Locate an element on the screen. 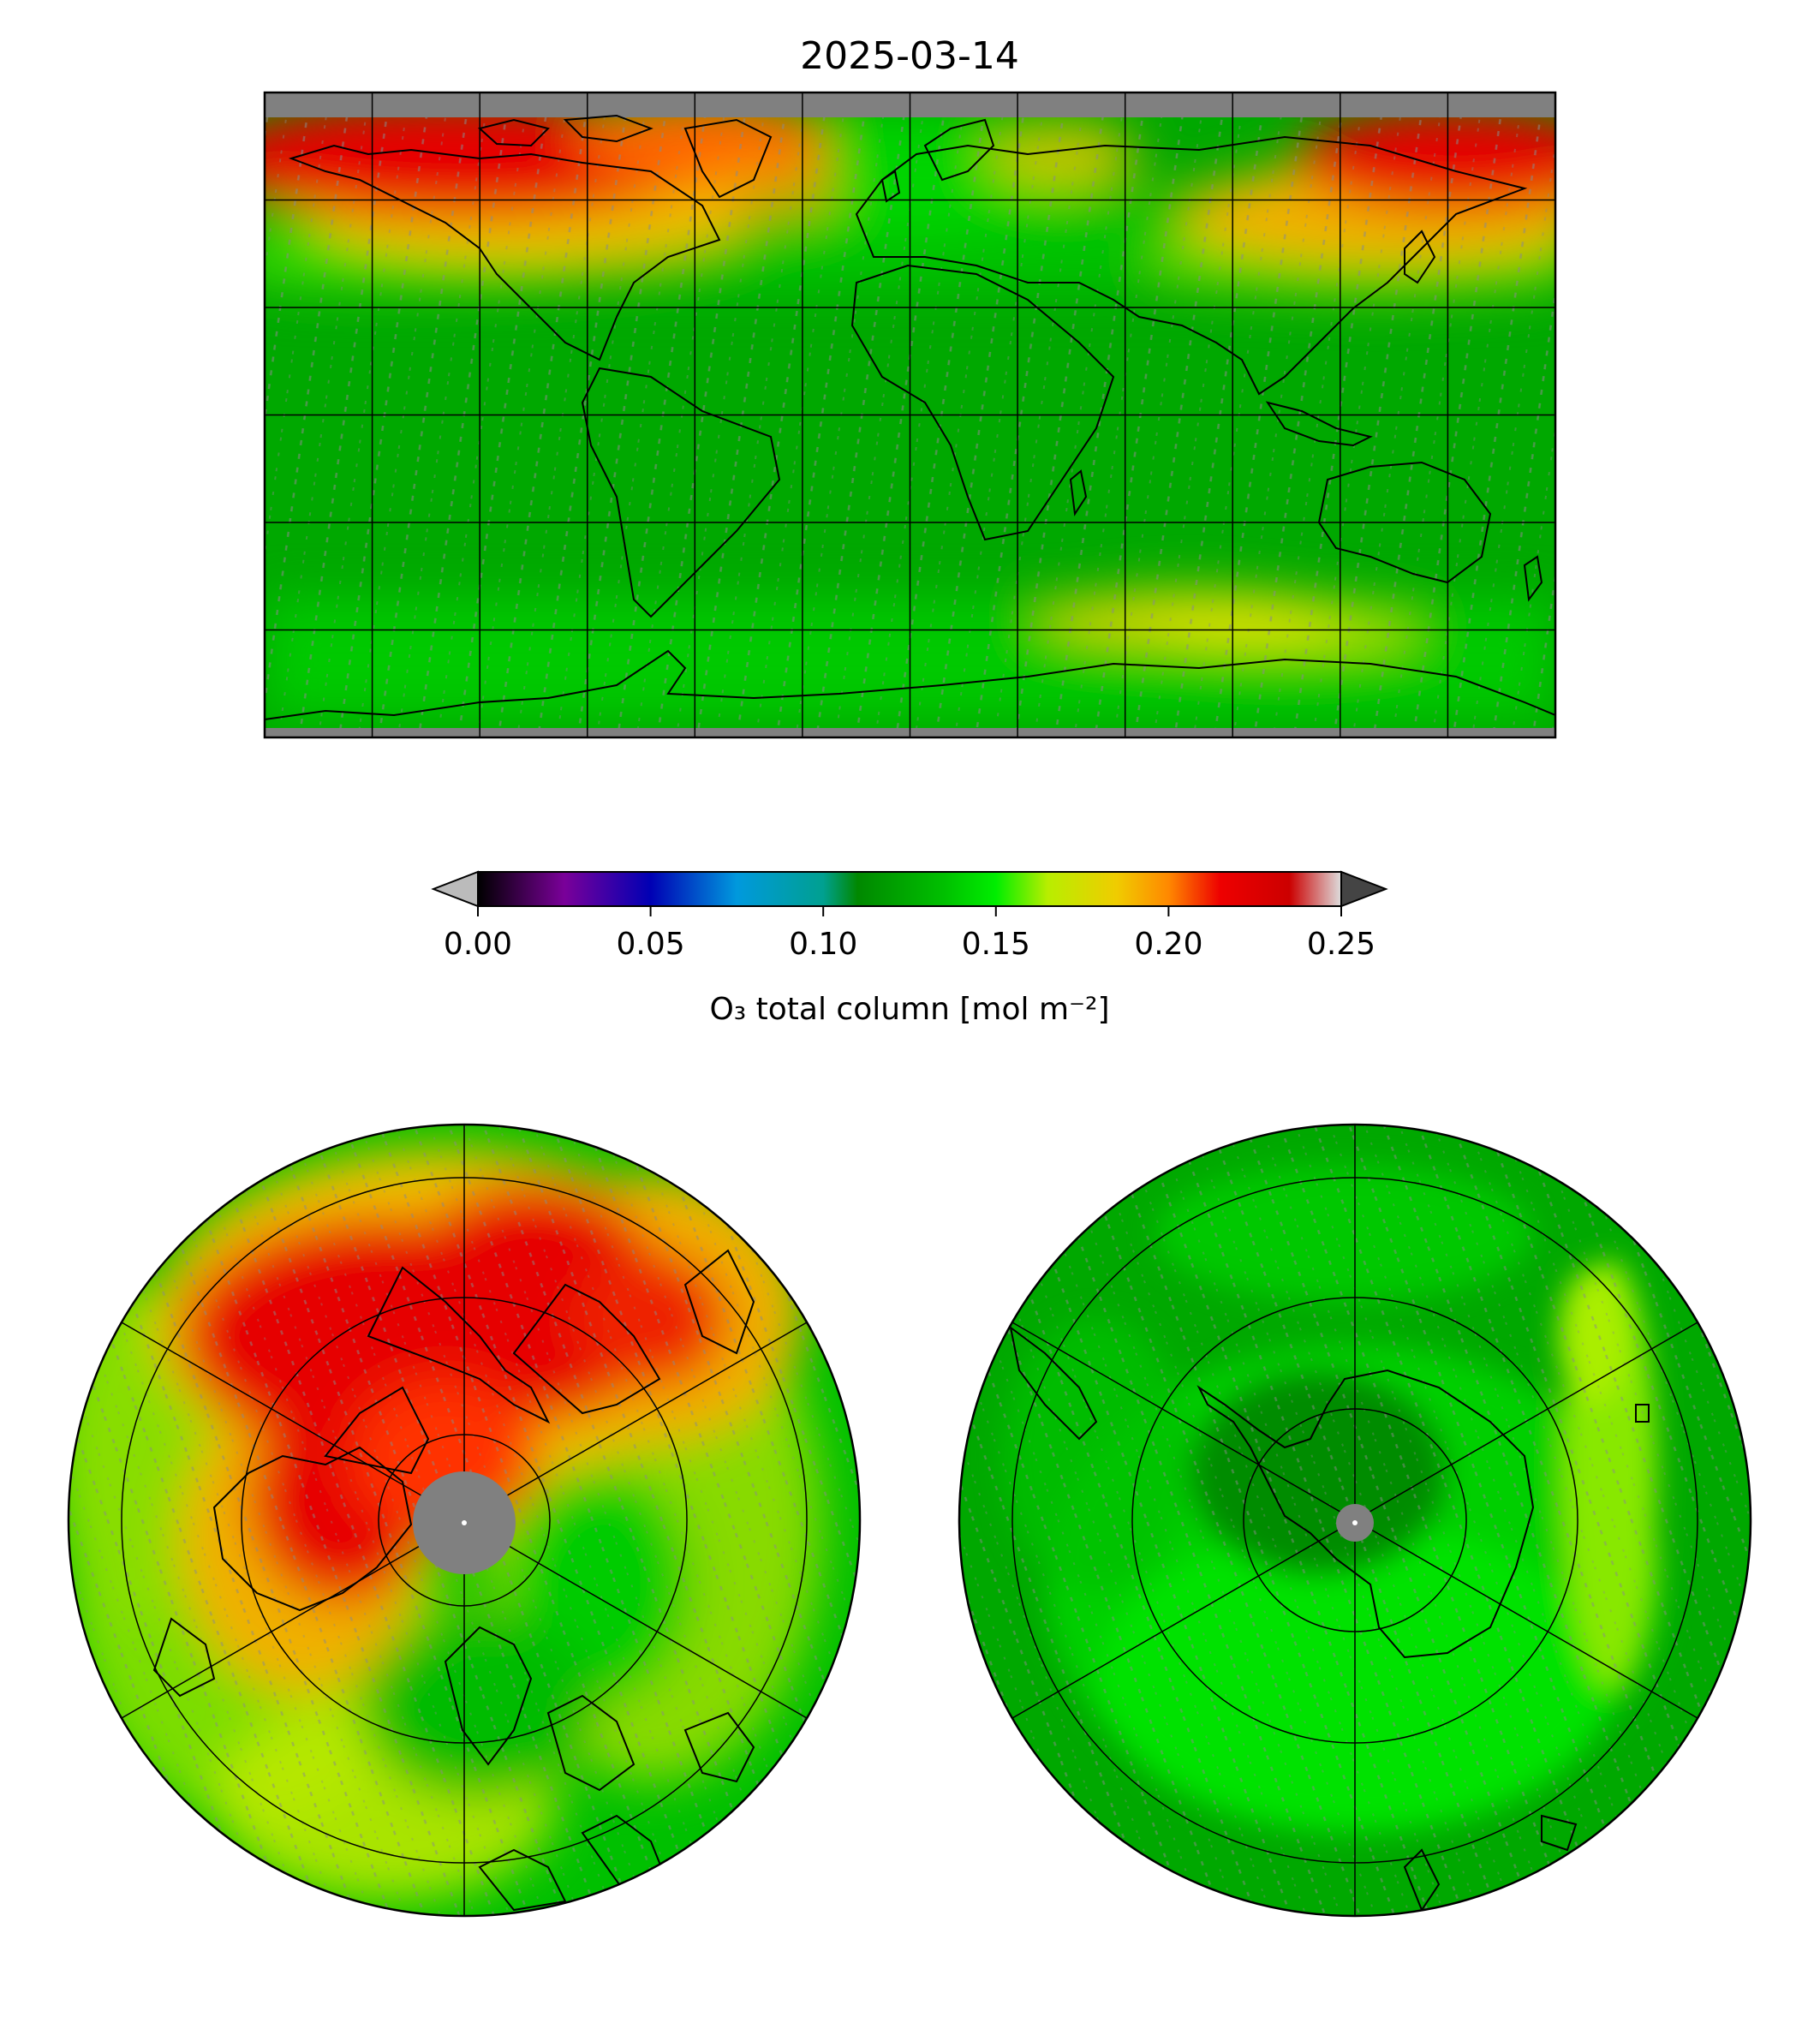 The image size is (1820, 2023). colorbar-tick-label: 0.25 is located at coordinates (1341, 944).